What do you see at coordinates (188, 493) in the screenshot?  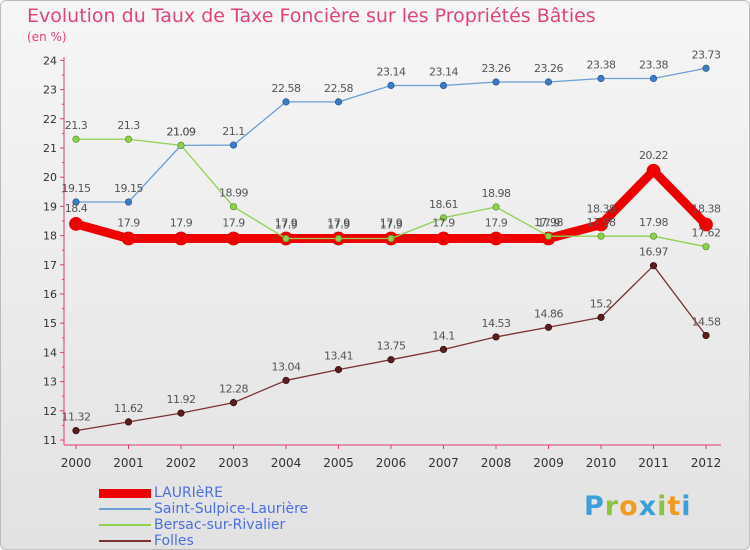 I see `legend-label-0: LAURIèRE` at bounding box center [188, 493].